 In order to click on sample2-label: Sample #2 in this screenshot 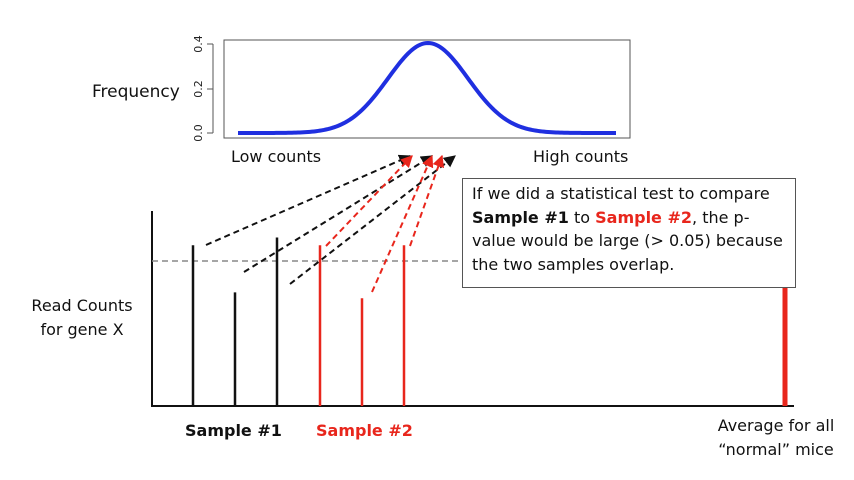, I will do `click(364, 430)`.